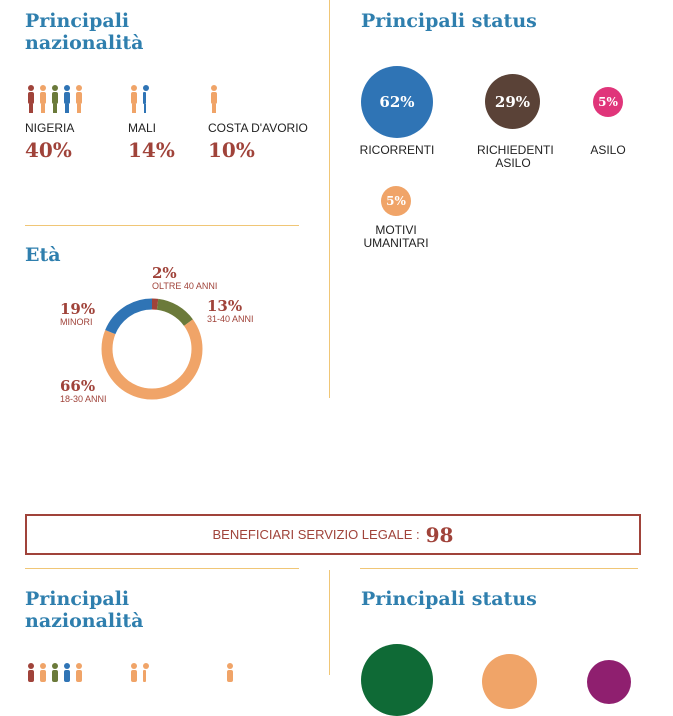 This screenshot has width=673, height=716. I want to click on donut-slice-minori, so click(152, 349).